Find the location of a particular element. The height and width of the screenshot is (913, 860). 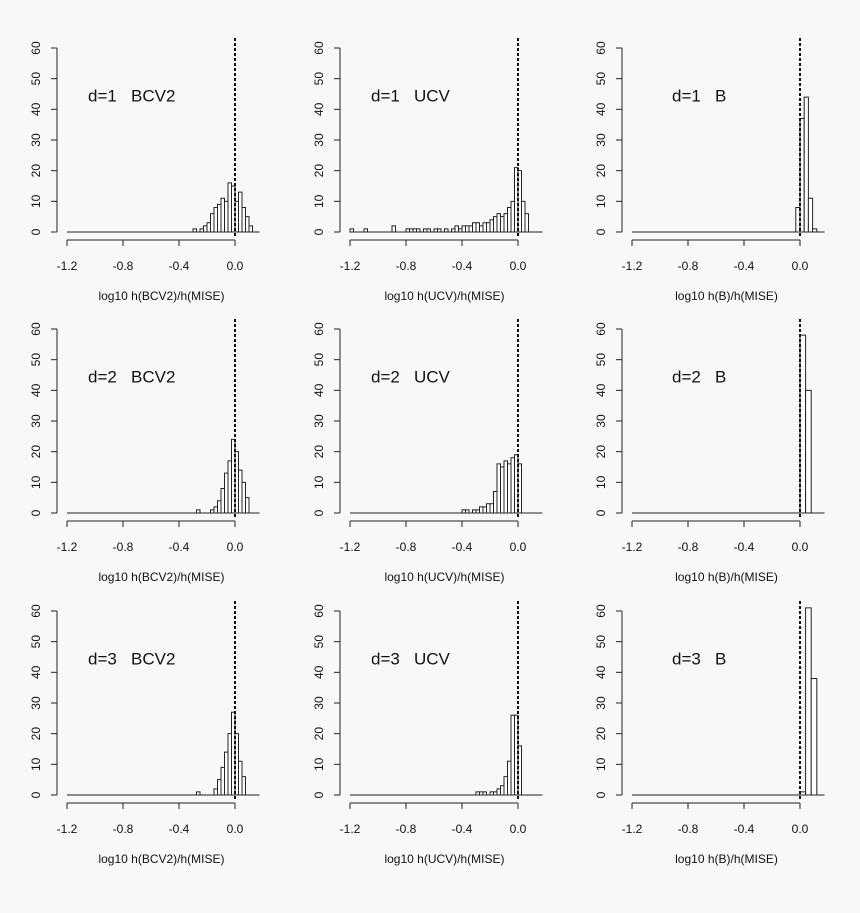

panel-title: d=1 B is located at coordinates (699, 95).